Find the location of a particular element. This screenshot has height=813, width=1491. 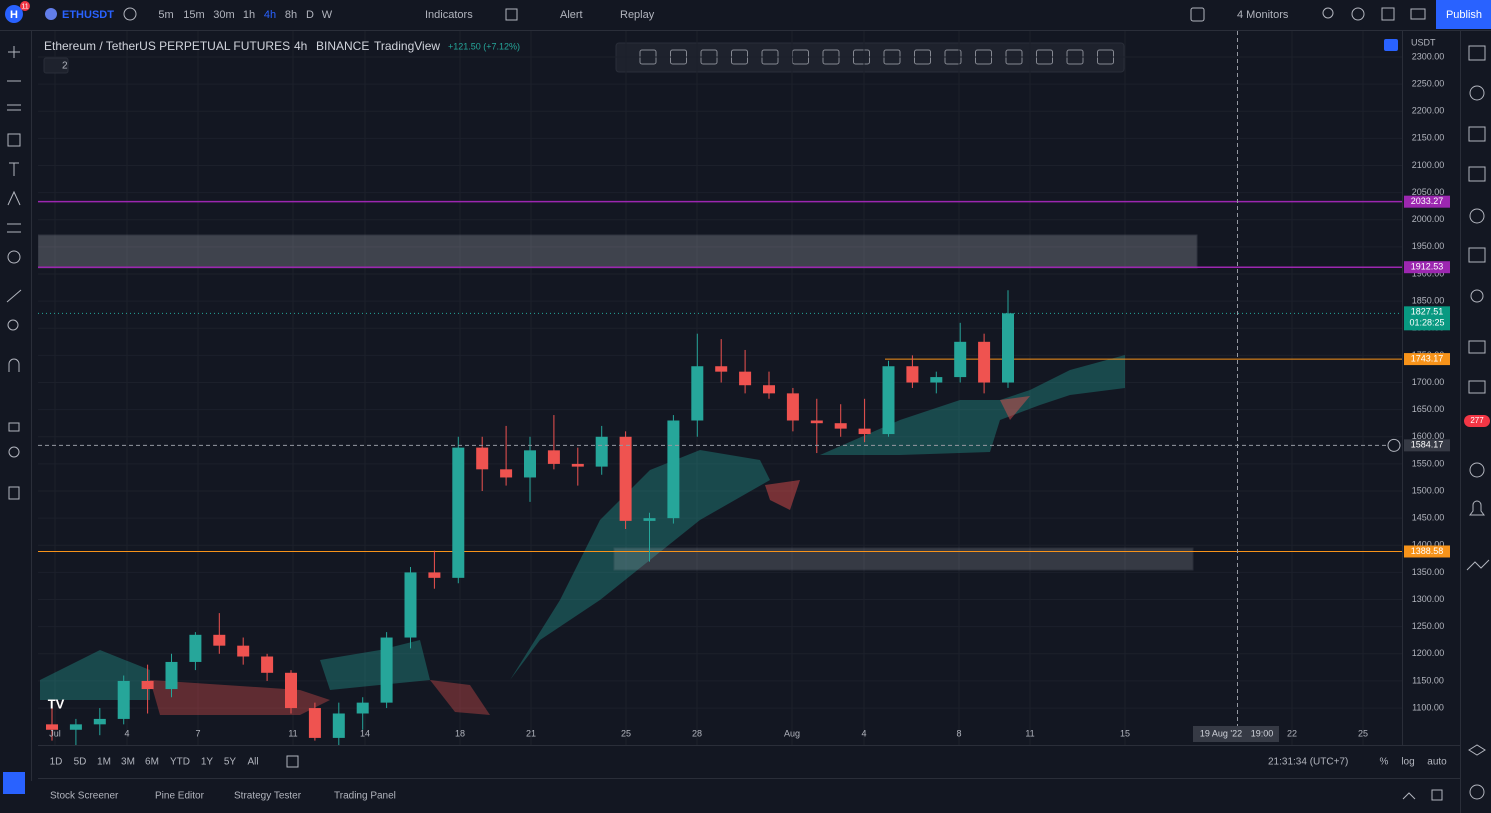

crosshair-time: 19:00 is located at coordinates (1262, 733).